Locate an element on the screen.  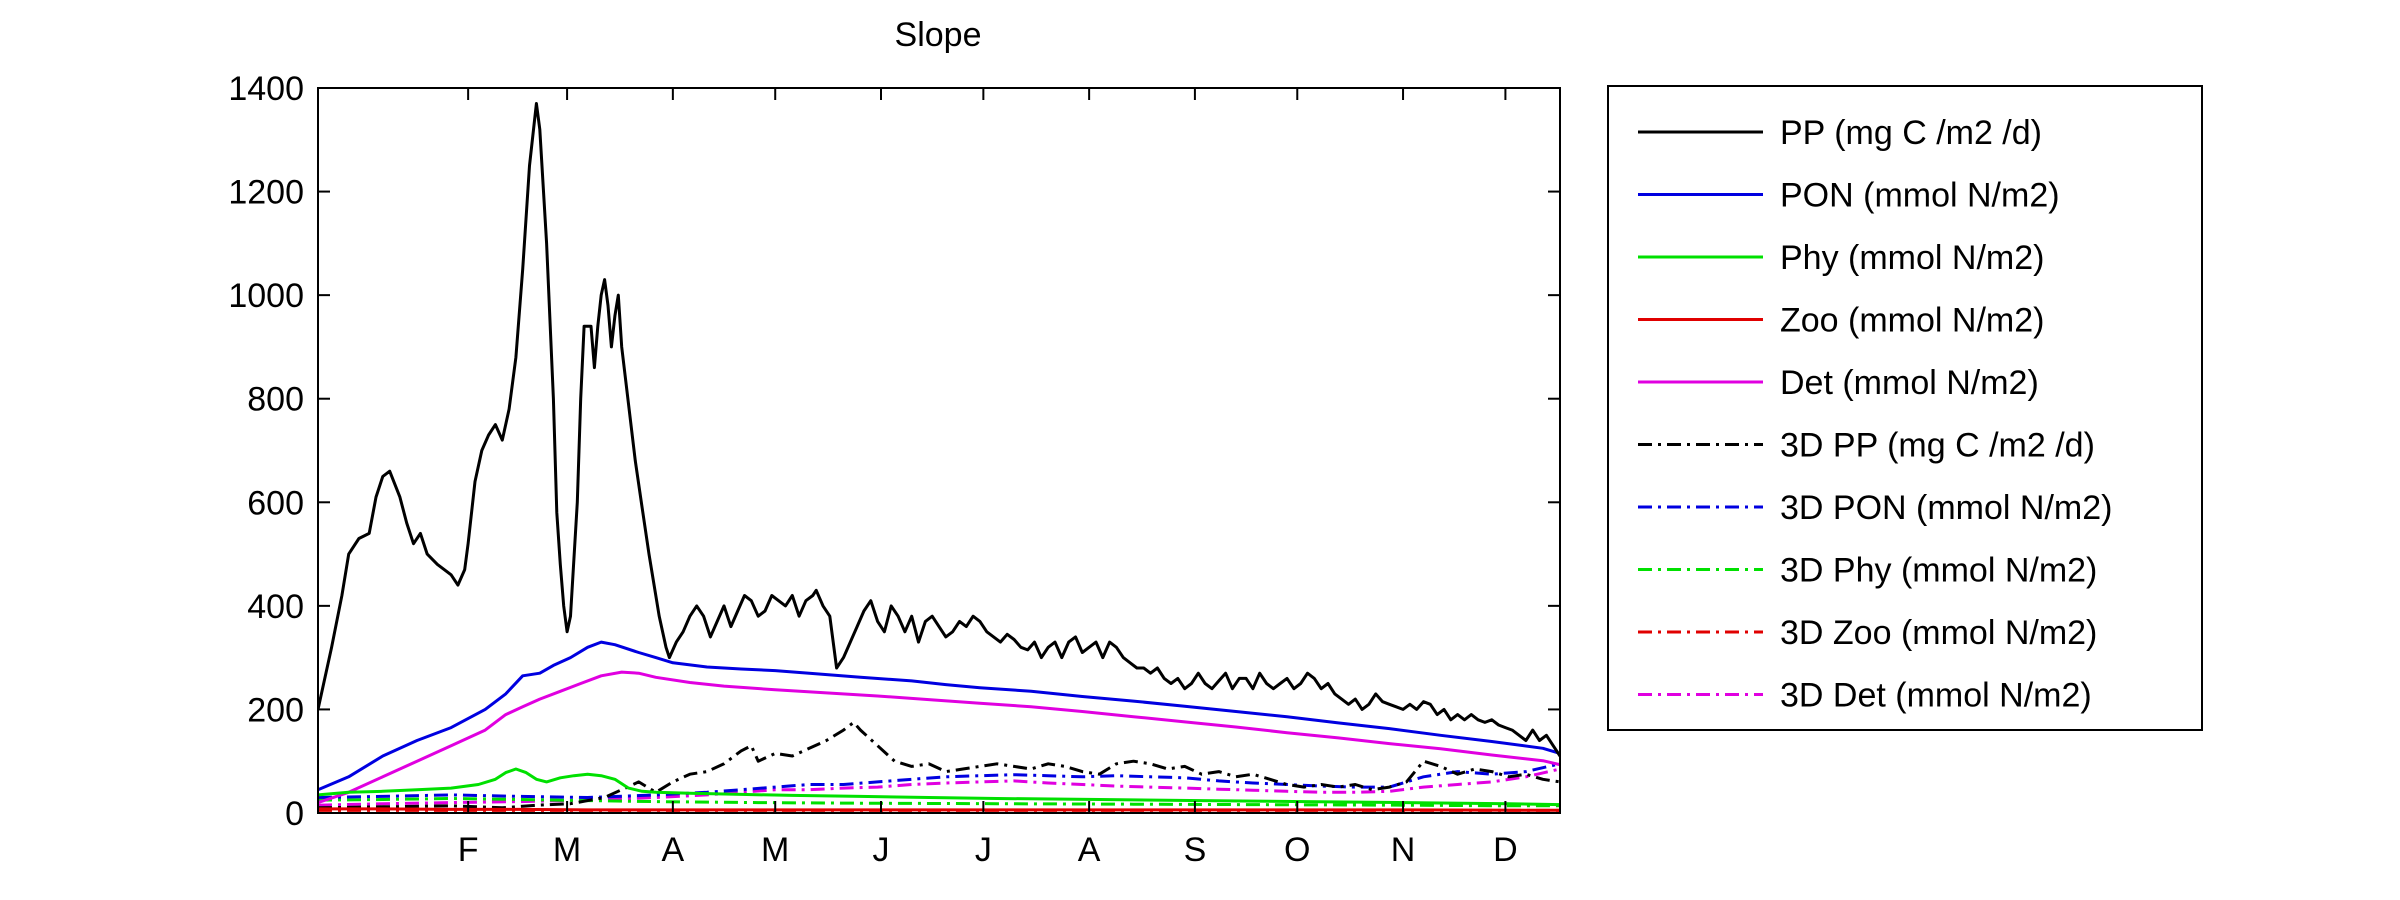
legend-label: 3D Phy (mmol N/m2) is located at coordinates (1938, 571).